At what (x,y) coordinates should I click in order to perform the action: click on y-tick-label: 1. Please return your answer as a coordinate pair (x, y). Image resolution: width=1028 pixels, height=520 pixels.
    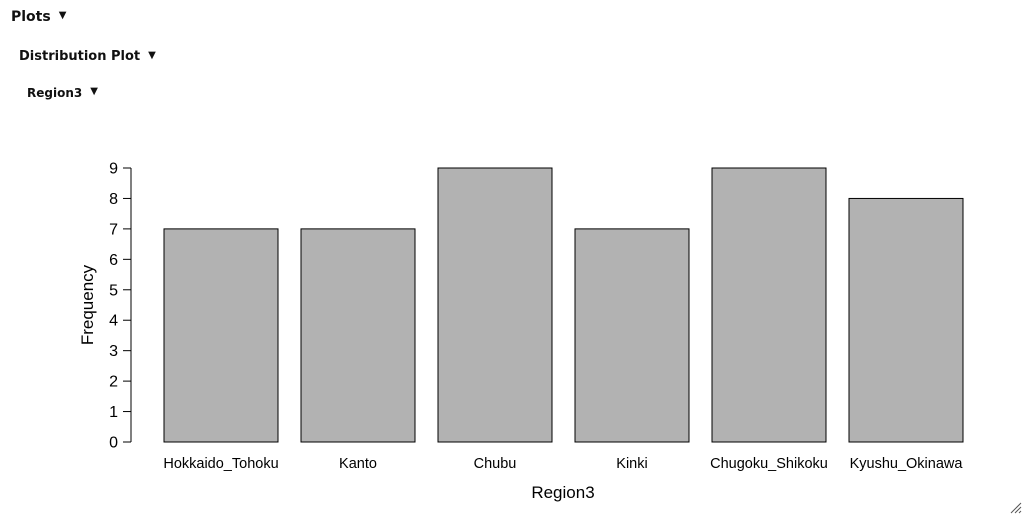
    Looking at the image, I should click on (113, 412).